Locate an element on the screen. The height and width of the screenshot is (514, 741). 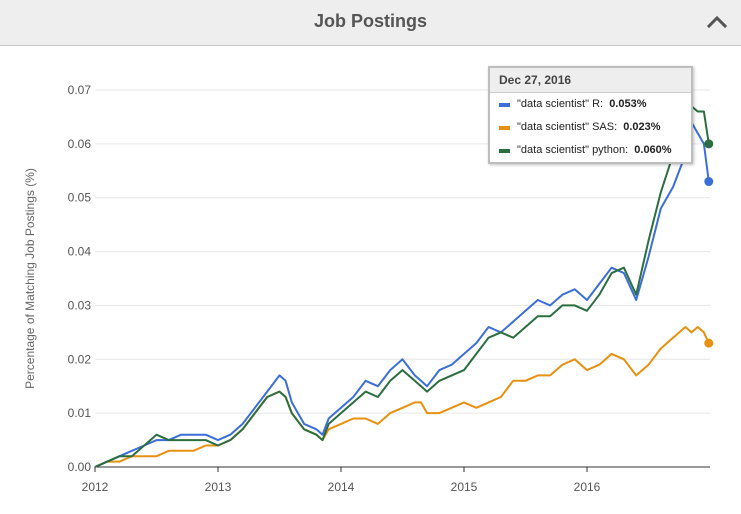
end-marker-python is located at coordinates (709, 144).